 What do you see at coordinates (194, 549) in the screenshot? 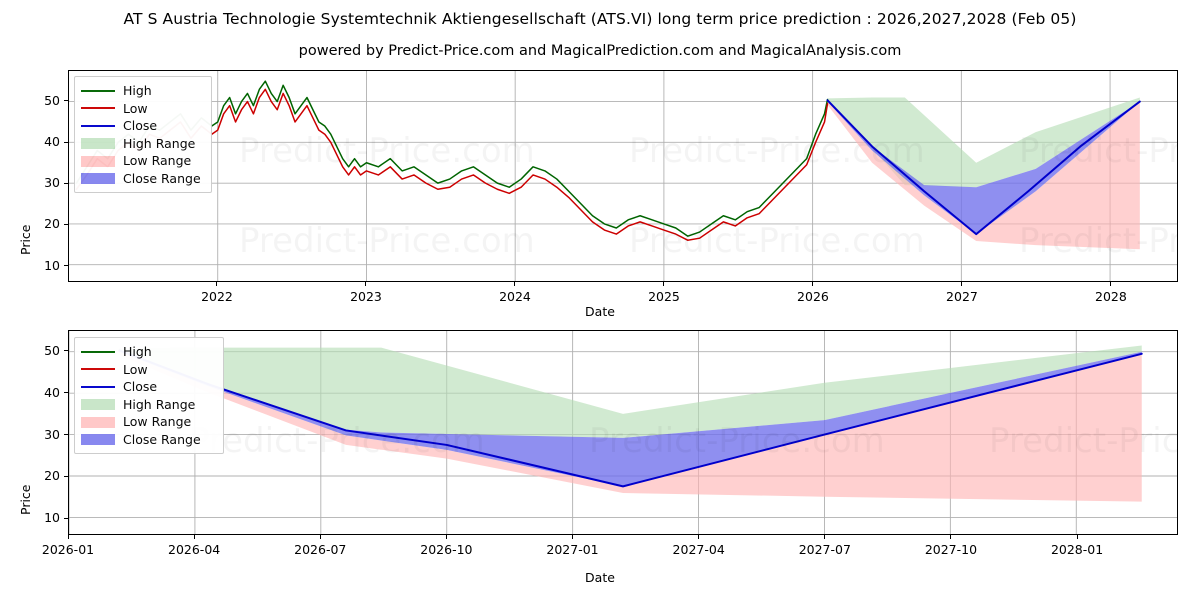
I see `x-tick-label: 2026-04` at bounding box center [194, 549].